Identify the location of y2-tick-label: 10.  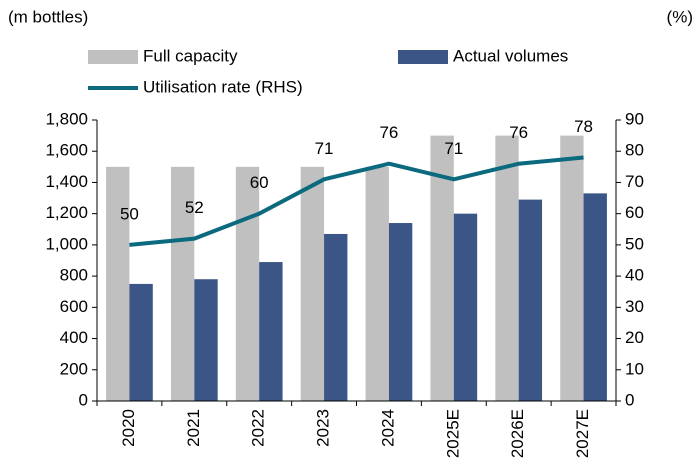
(634, 368).